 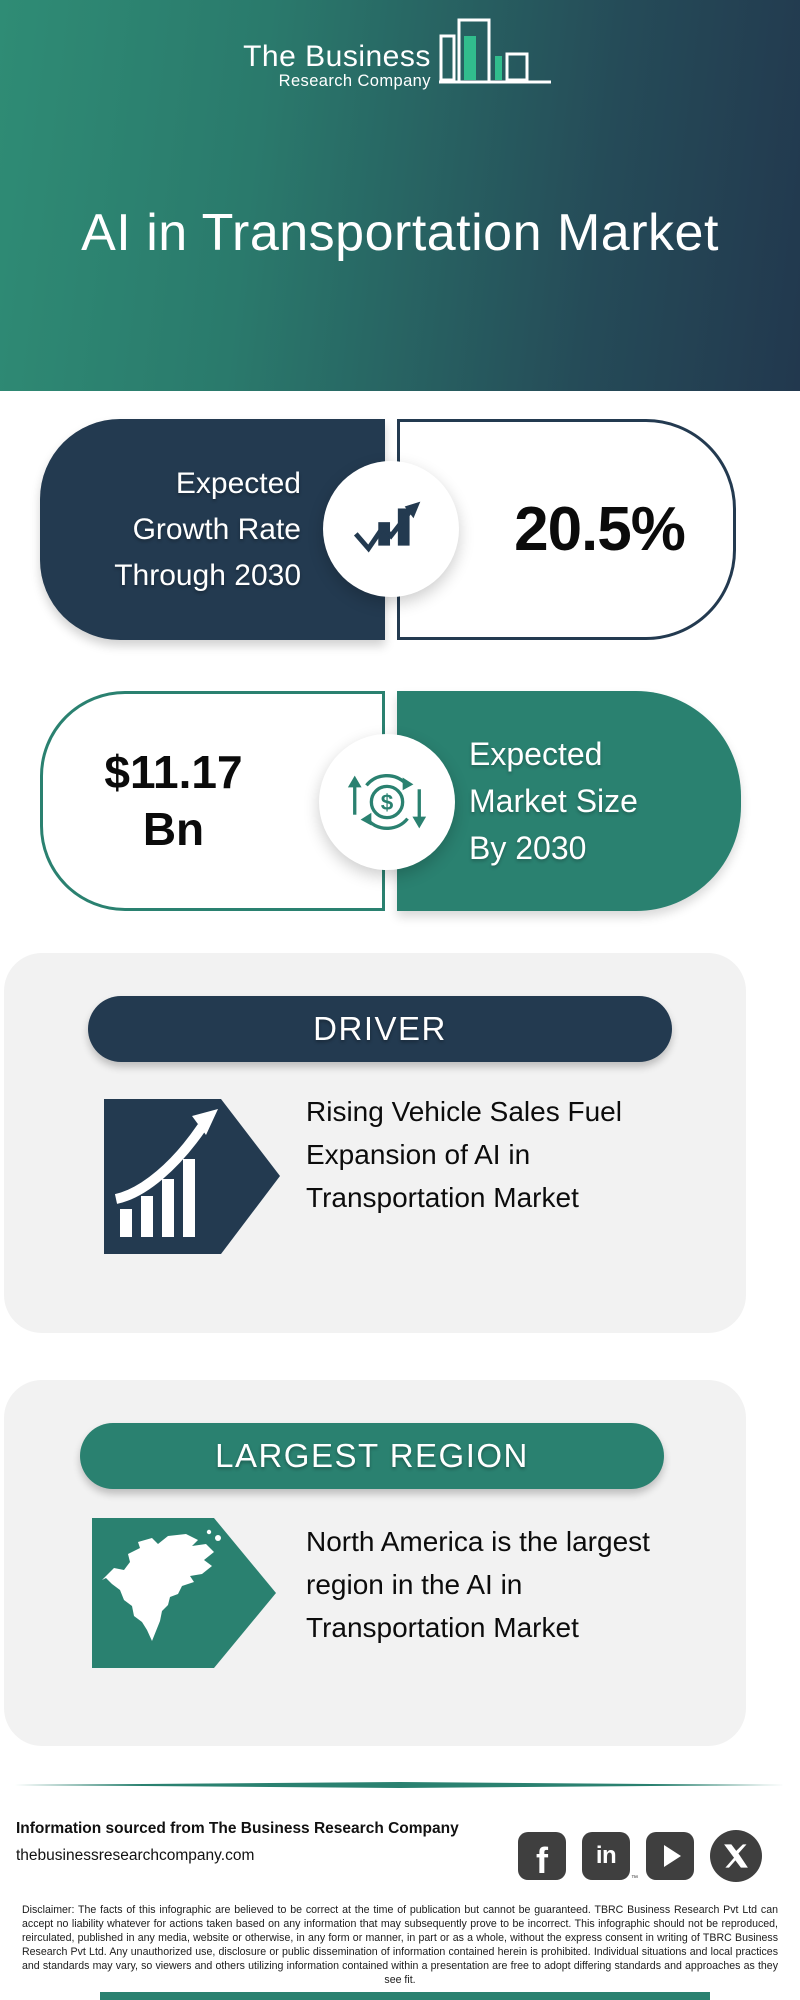 I want to click on x-twitter-icon, so click(x=736, y=1856).